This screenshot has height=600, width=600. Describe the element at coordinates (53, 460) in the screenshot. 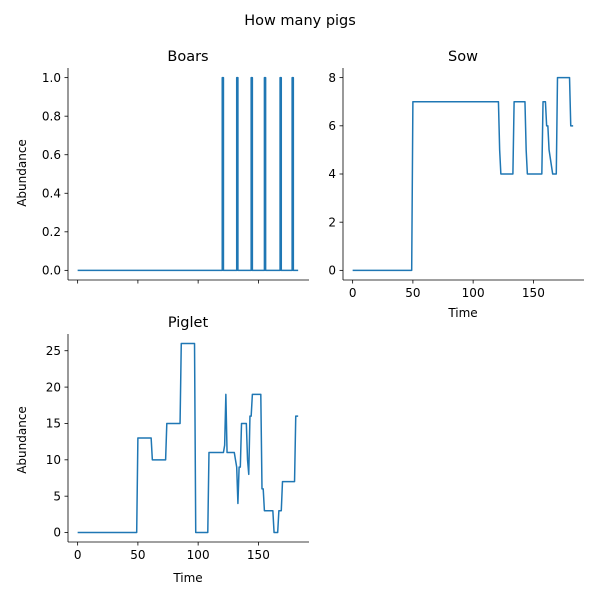

I see `y-tick-label-piglet: 10` at that location.